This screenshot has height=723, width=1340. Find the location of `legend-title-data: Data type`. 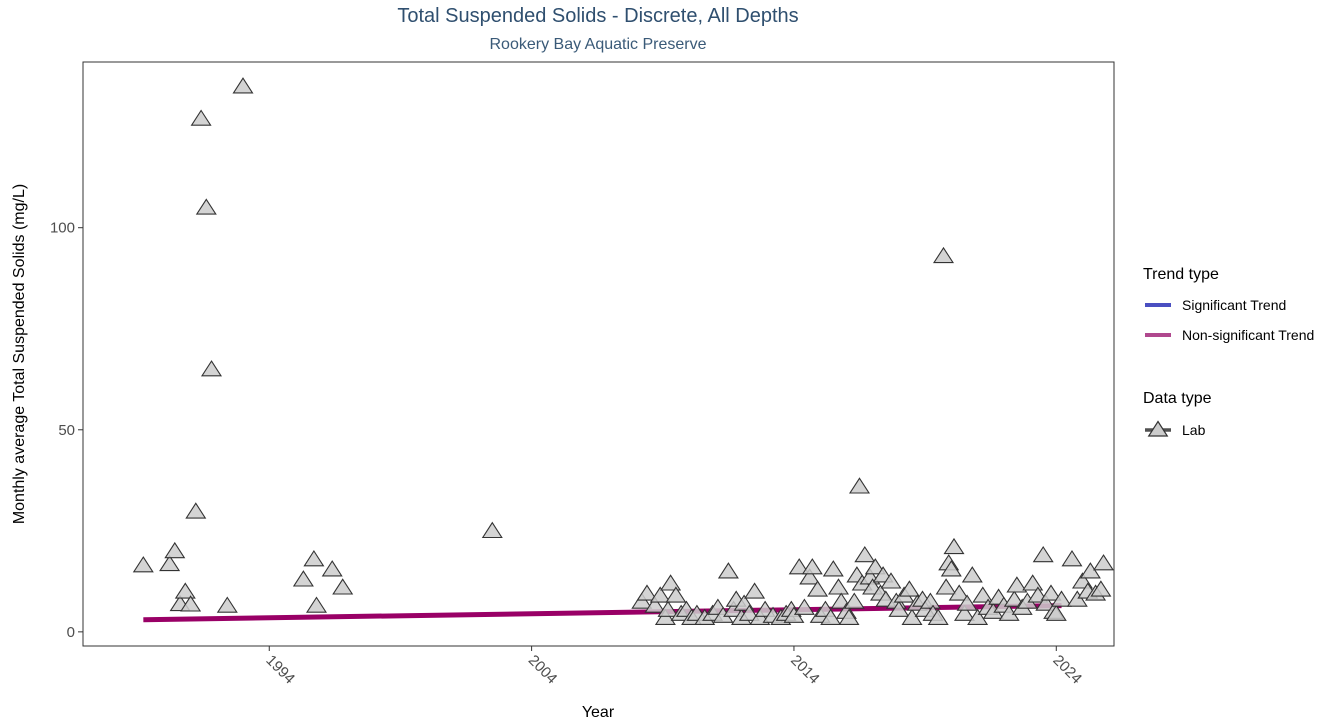

legend-title-data: Data type is located at coordinates (1177, 398).